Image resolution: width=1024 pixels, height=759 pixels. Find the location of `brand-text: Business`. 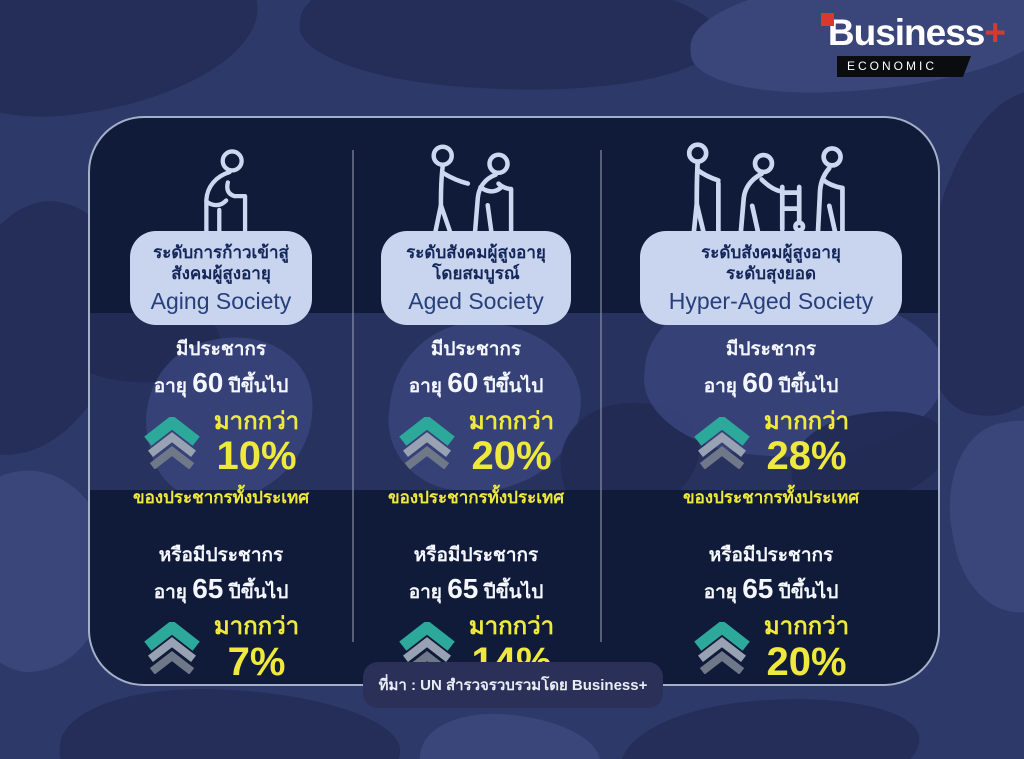

brand-text: Business is located at coordinates (906, 32).